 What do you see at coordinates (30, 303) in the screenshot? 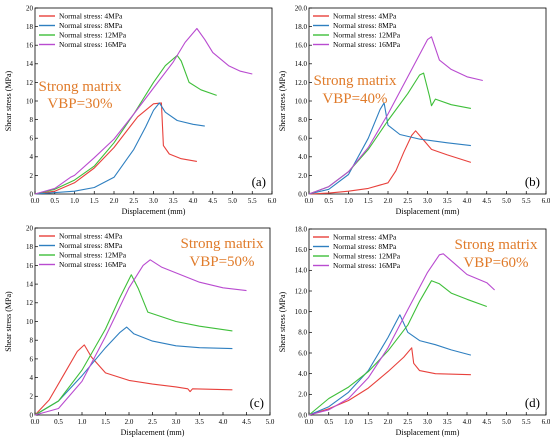
I see `y-tick-label: 12` at bounding box center [30, 303].